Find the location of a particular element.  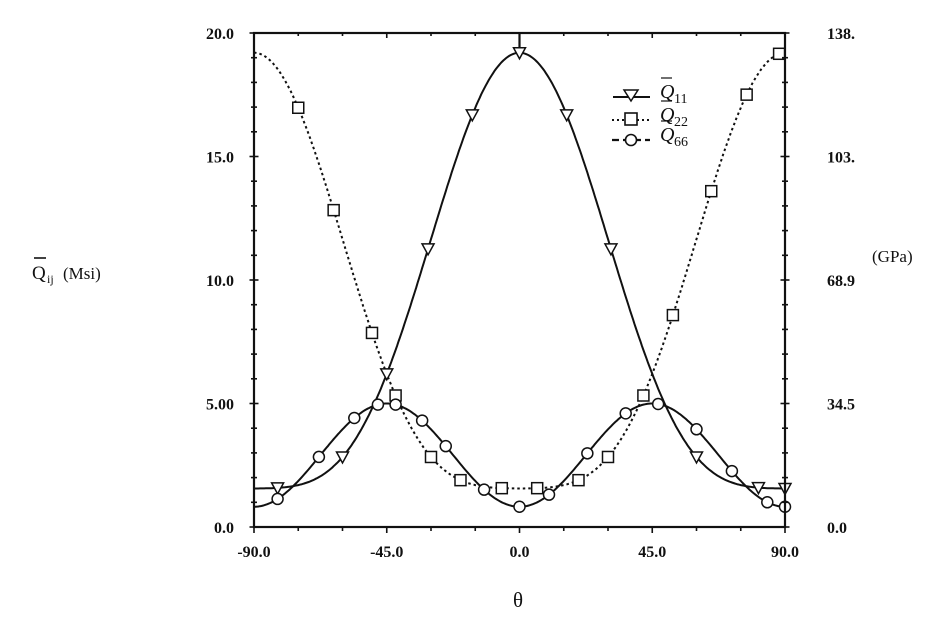

y-tick-label-right: 68.9 is located at coordinates (841, 281).